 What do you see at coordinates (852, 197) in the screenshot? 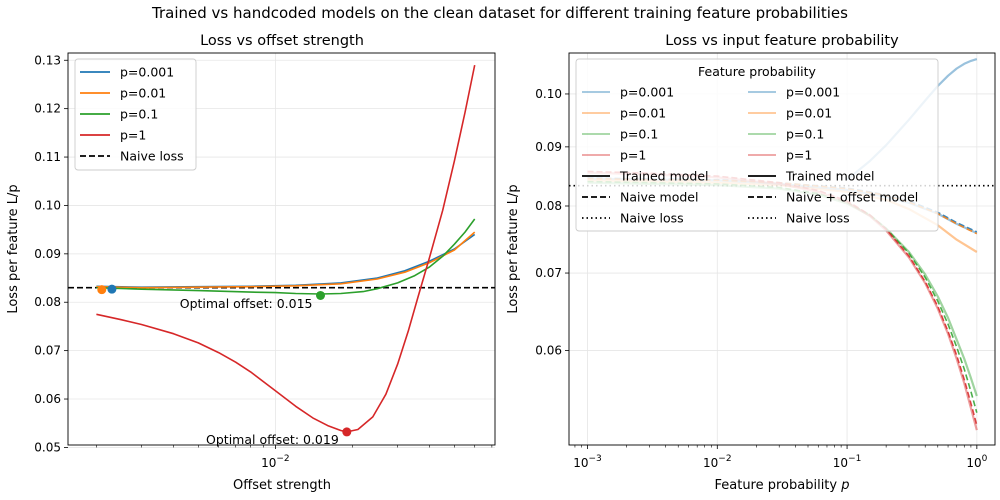
I see `right-legend-label: Naive + offset model` at bounding box center [852, 197].